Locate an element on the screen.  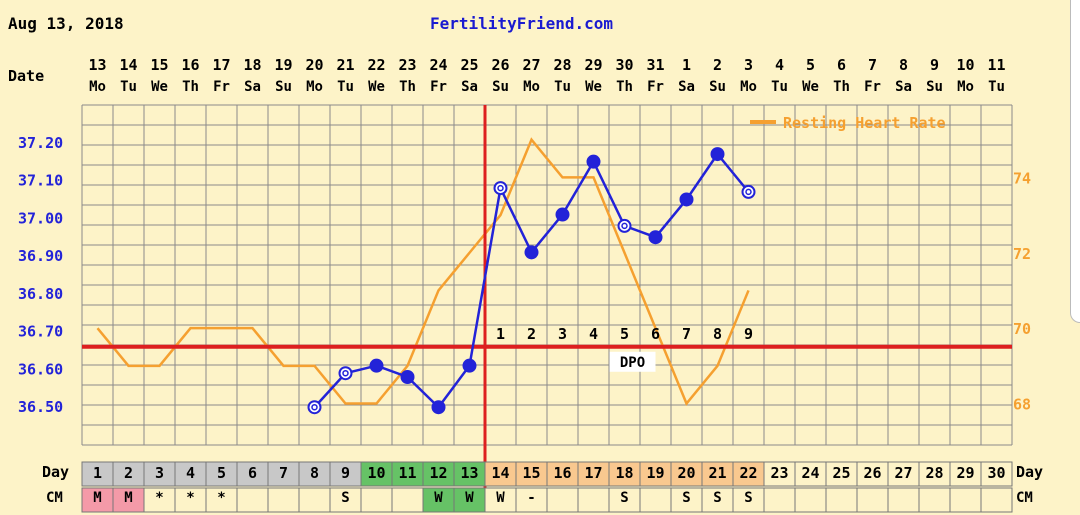
bottom-row-mark: W is located at coordinates (500, 498).